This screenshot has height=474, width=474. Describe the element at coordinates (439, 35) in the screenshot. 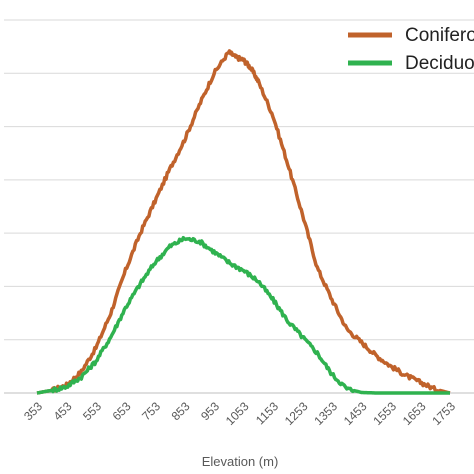

I see `legend-label-coniferous: Coniferous` at that location.